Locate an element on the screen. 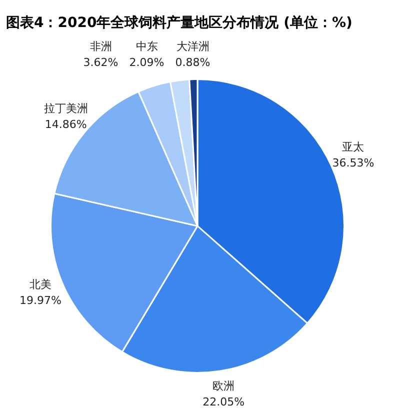 This screenshot has width=395, height=420. slice-label: 大洋洲 is located at coordinates (193, 47).